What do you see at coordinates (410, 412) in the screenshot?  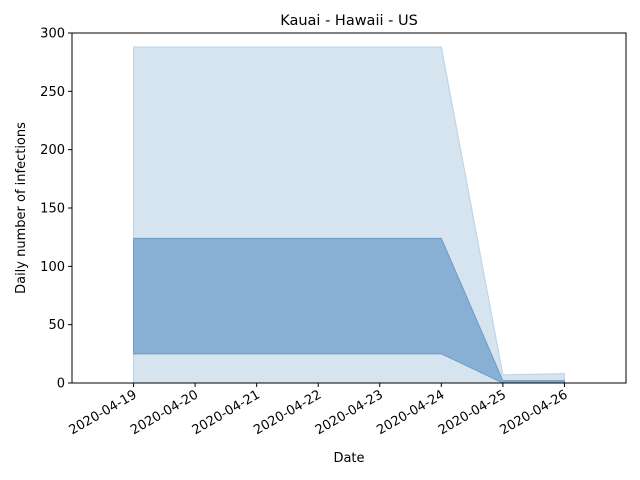 I see `x-tick-label: 2020-04-24` at bounding box center [410, 412].